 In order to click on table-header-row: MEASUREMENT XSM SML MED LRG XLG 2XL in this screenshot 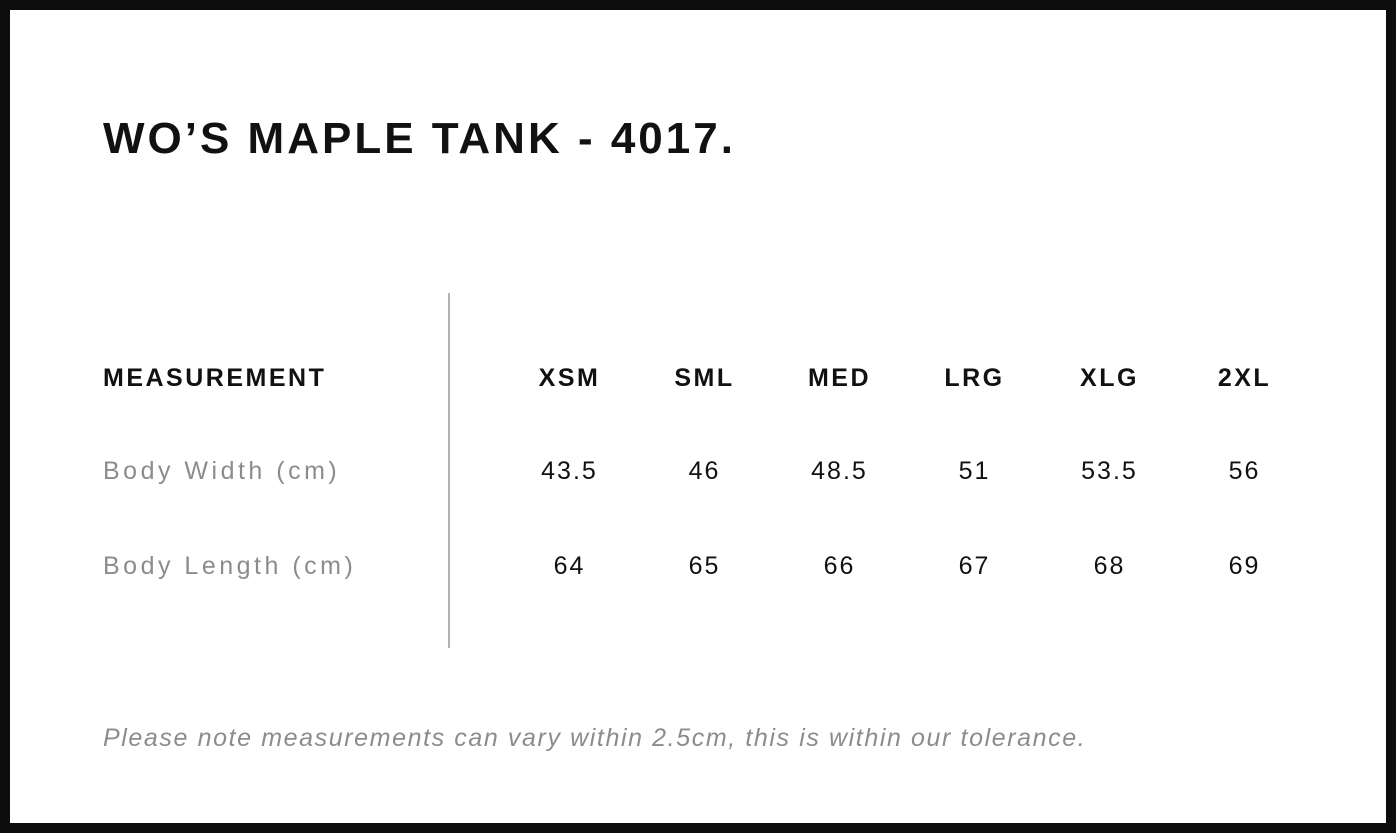, I will do `click(707, 378)`.